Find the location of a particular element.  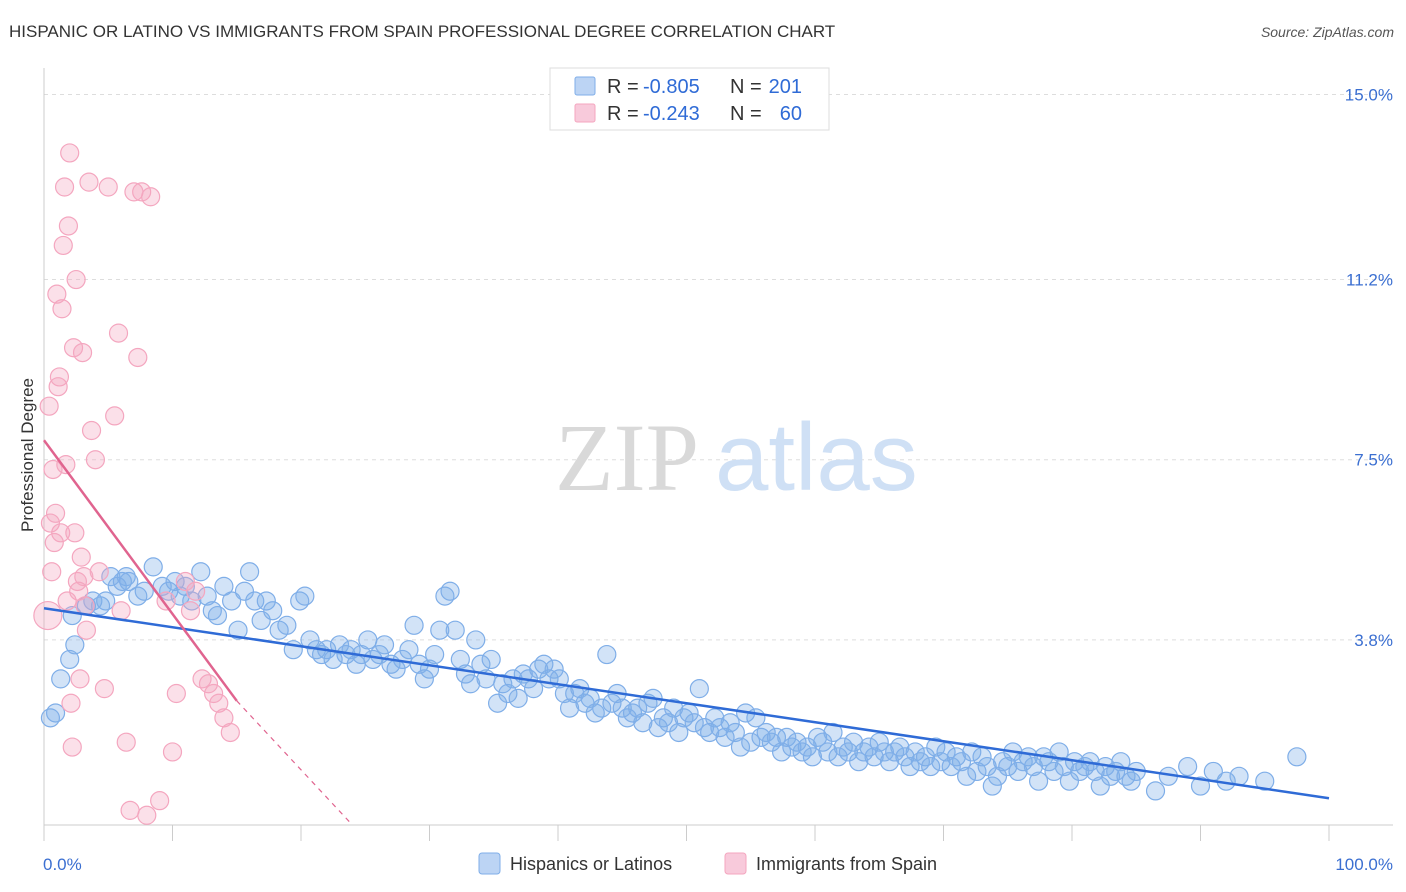

legend-swatch-blue is located at coordinates (585, 86).